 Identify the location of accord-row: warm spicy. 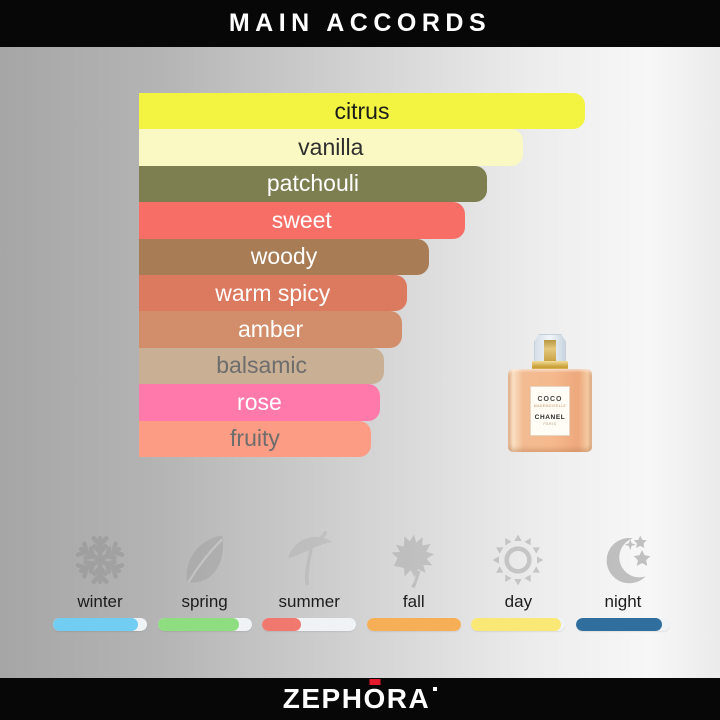
(362, 293).